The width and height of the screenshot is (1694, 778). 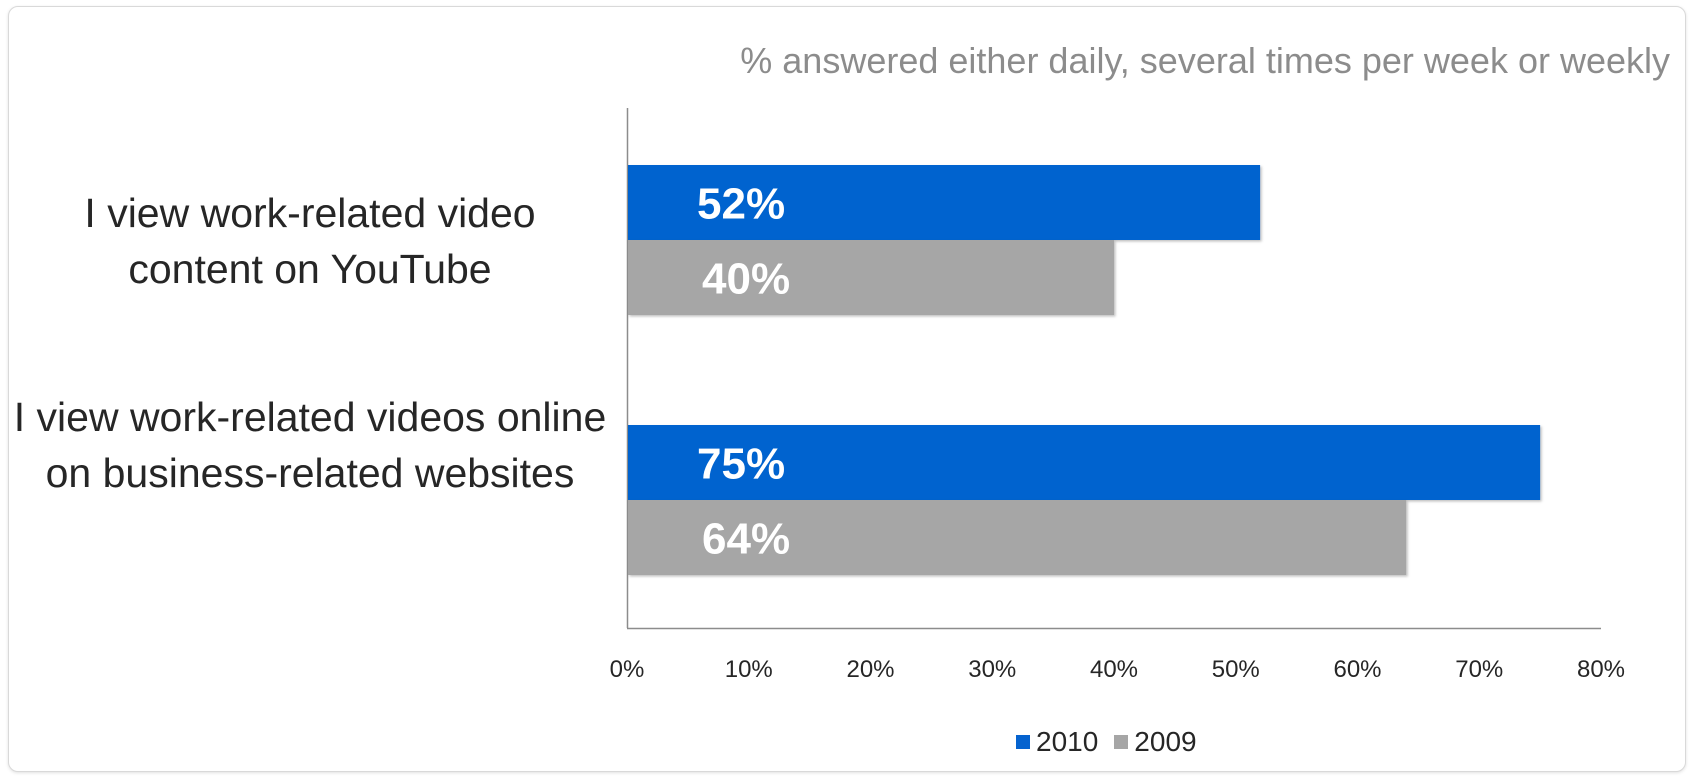 I want to click on x-tick-label: 0%, so click(x=627, y=669).